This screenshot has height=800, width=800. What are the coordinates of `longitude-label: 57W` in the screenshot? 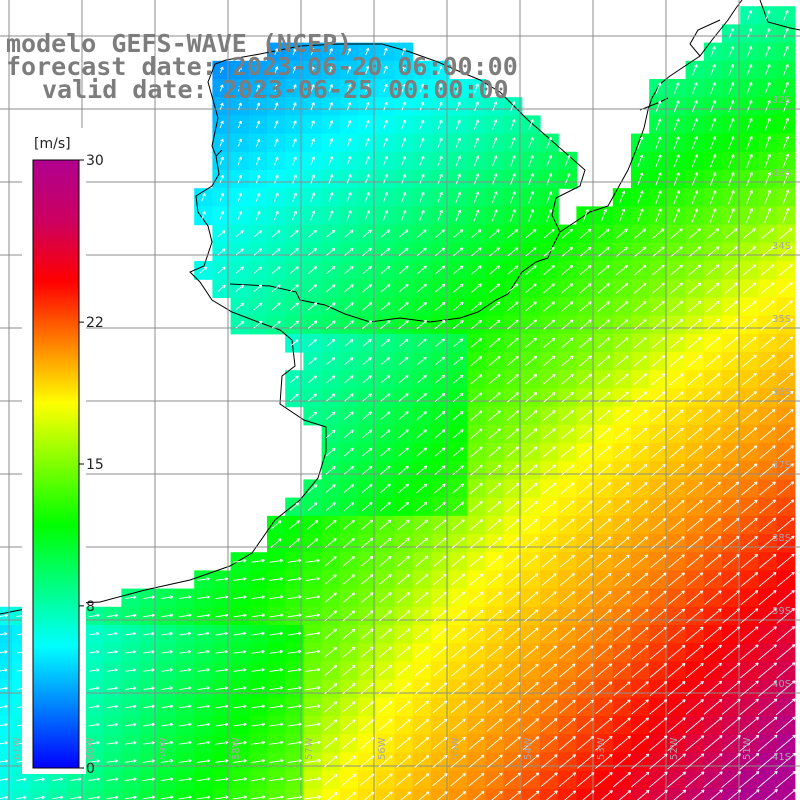 It's located at (309, 748).